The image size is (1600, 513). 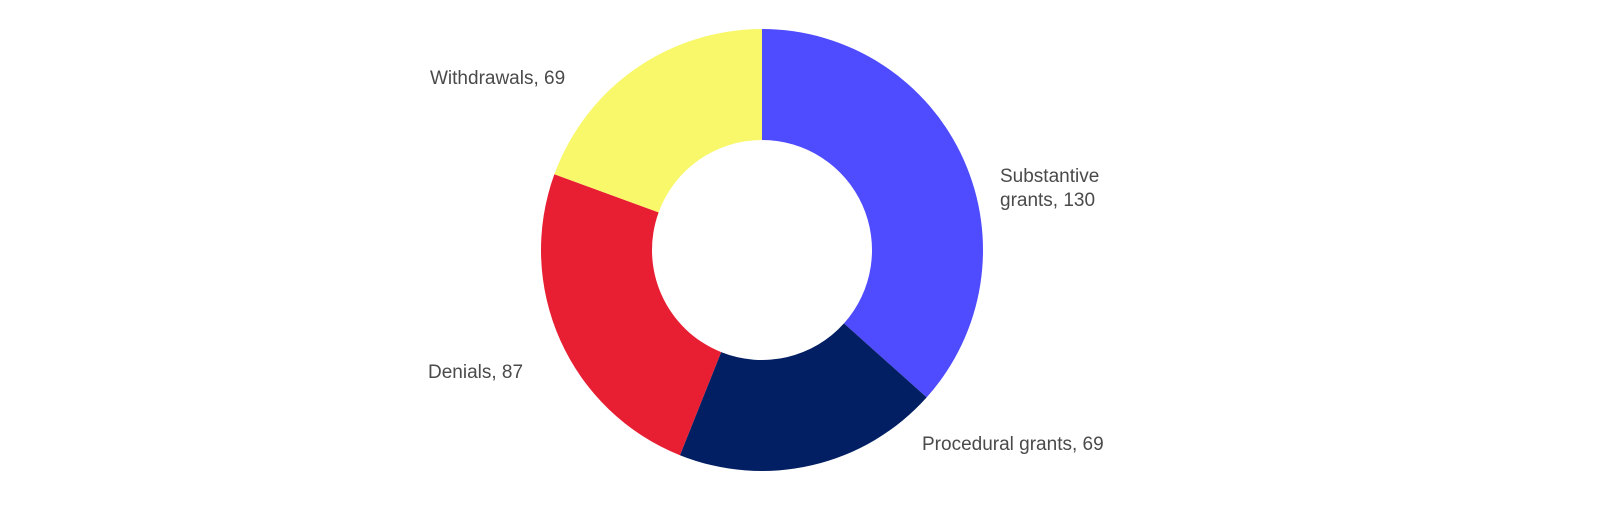 I want to click on slice-label: Withdrawals, 69, so click(x=498, y=78).